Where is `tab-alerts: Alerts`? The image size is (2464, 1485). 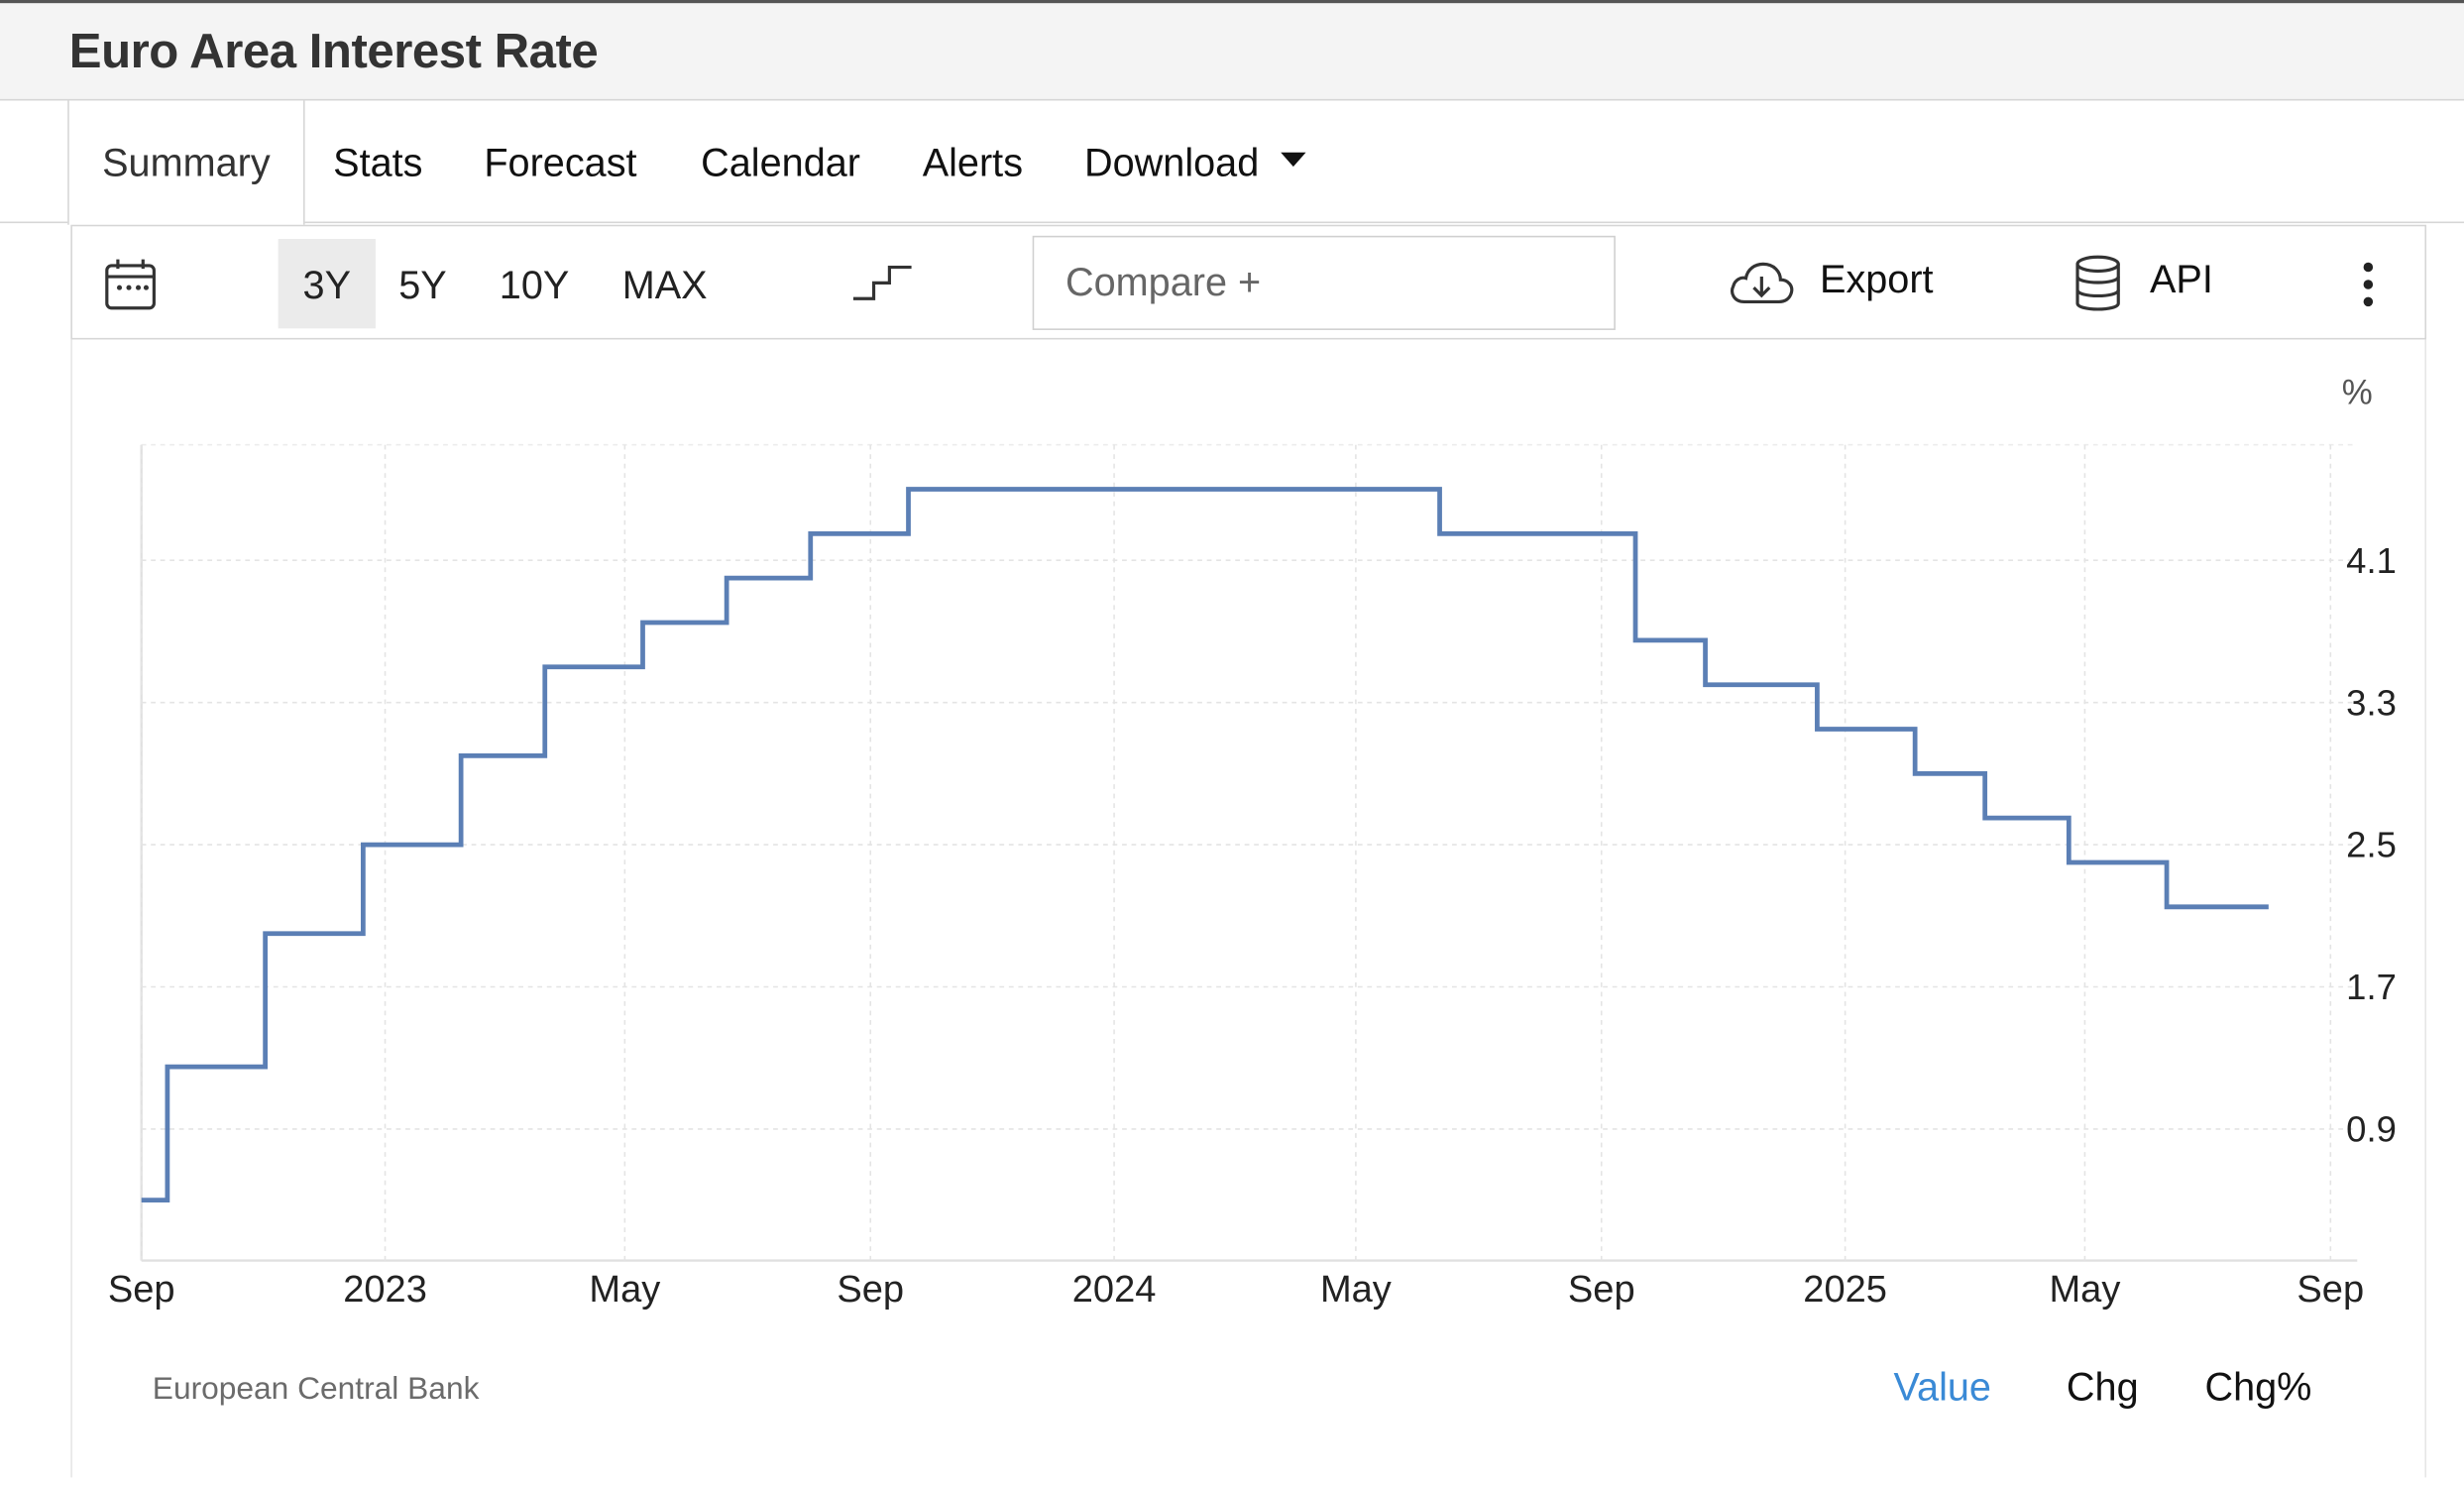 tab-alerts: Alerts is located at coordinates (973, 161).